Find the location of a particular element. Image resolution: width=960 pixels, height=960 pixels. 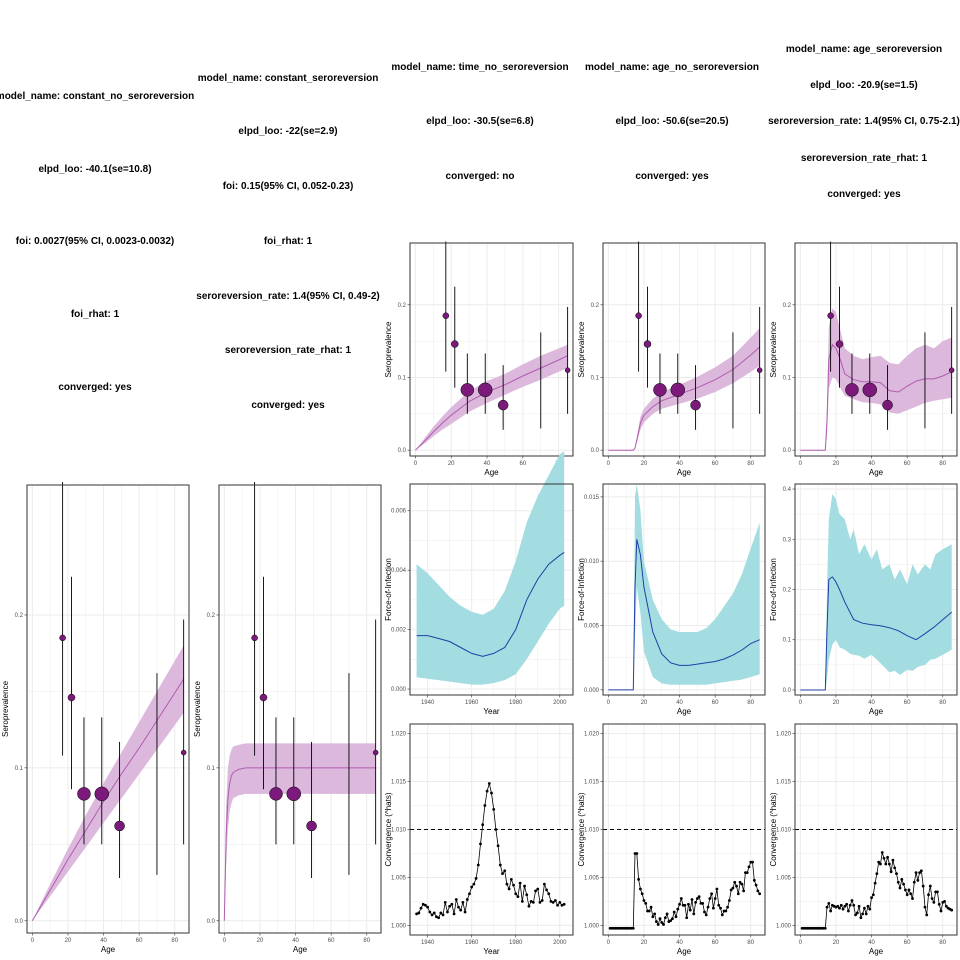

y-tick-label: 1.000 is located at coordinates (399, 926).